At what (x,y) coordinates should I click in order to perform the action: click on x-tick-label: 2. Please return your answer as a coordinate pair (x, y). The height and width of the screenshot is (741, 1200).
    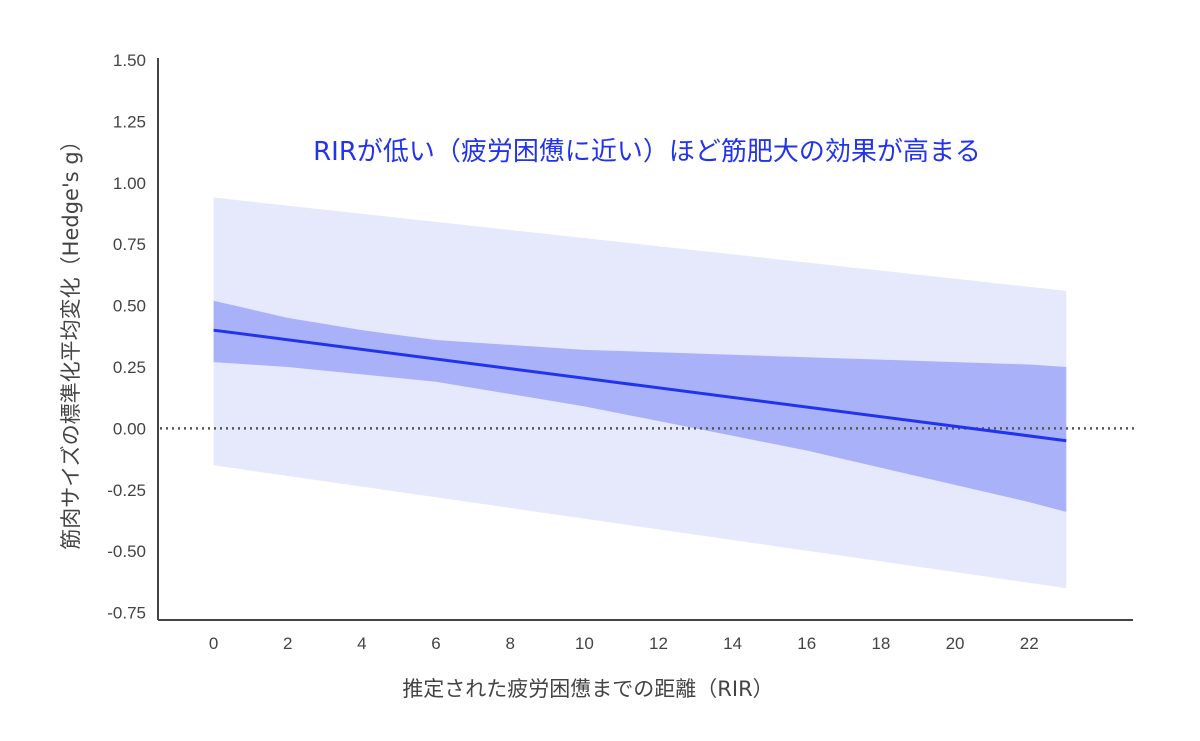
    Looking at the image, I should click on (287, 643).